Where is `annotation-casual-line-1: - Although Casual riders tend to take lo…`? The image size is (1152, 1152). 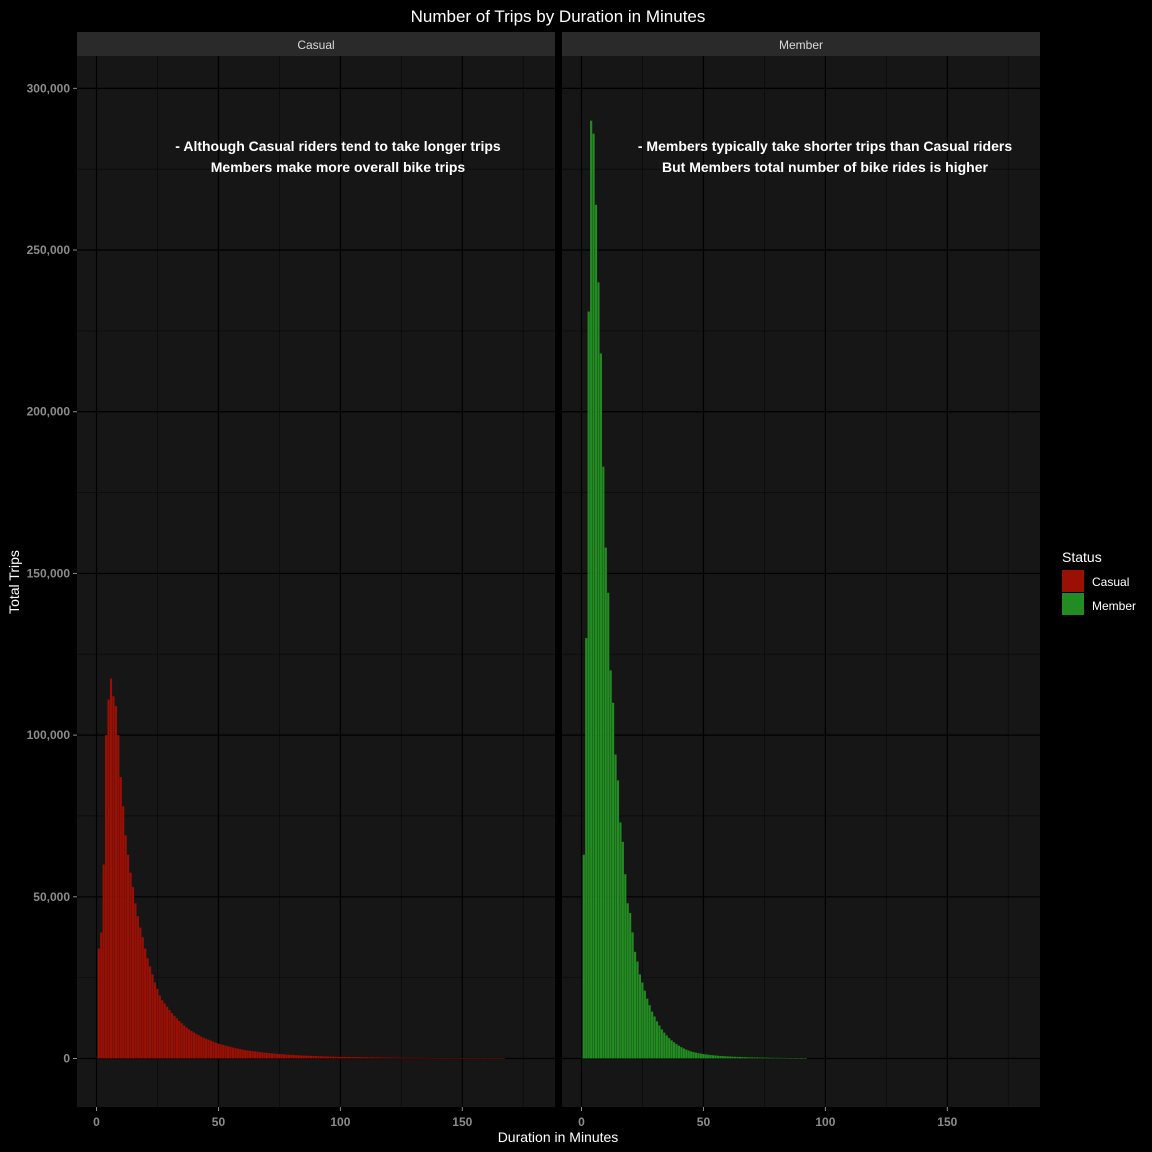
annotation-casual-line-1: - Although Casual riders tend to take lo… is located at coordinates (338, 146).